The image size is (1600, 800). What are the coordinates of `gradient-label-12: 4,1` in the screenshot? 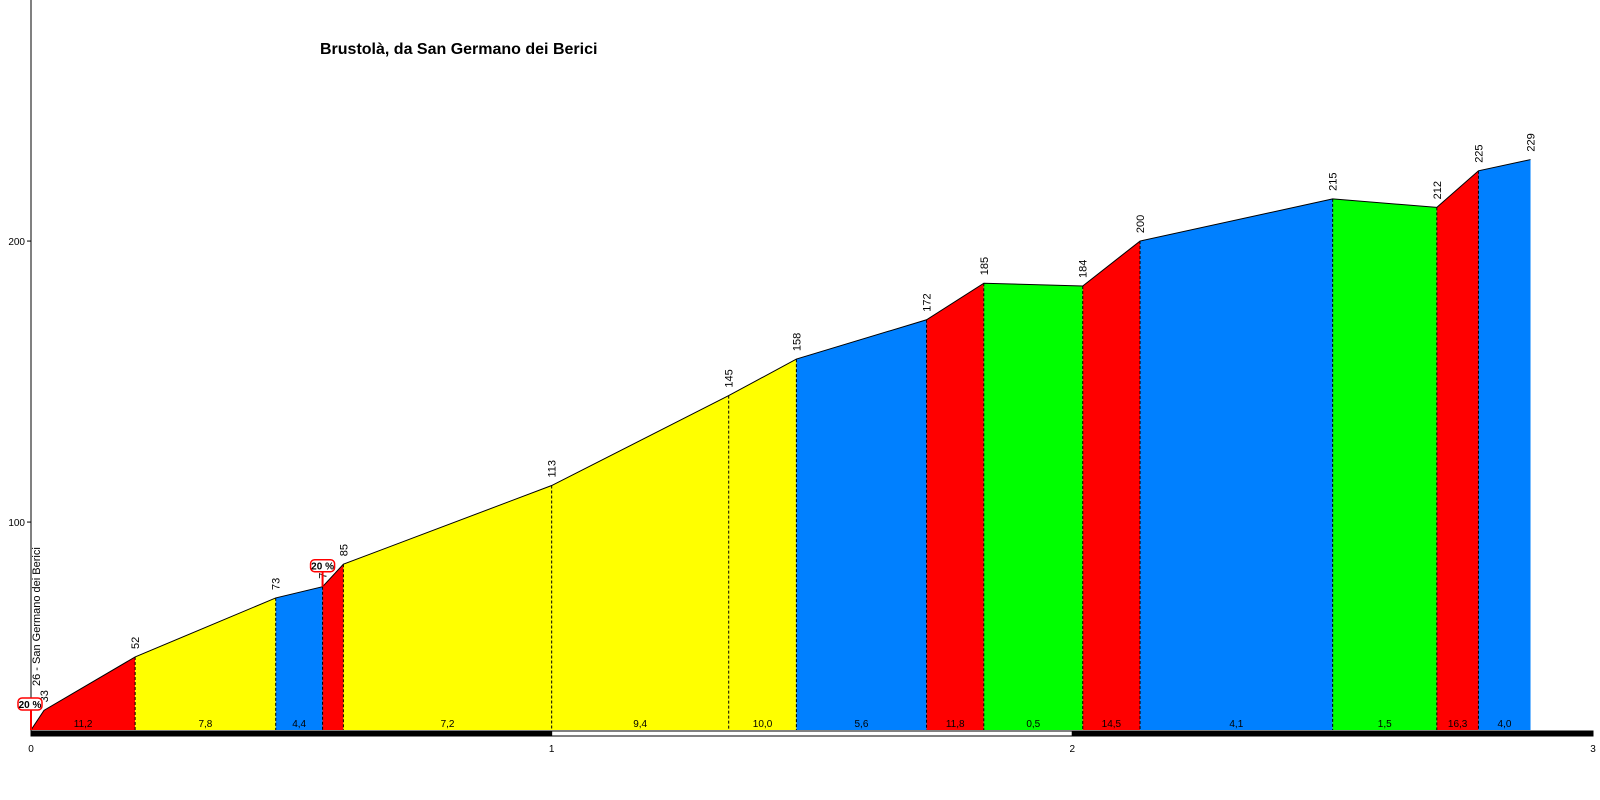 It's located at (1236, 724).